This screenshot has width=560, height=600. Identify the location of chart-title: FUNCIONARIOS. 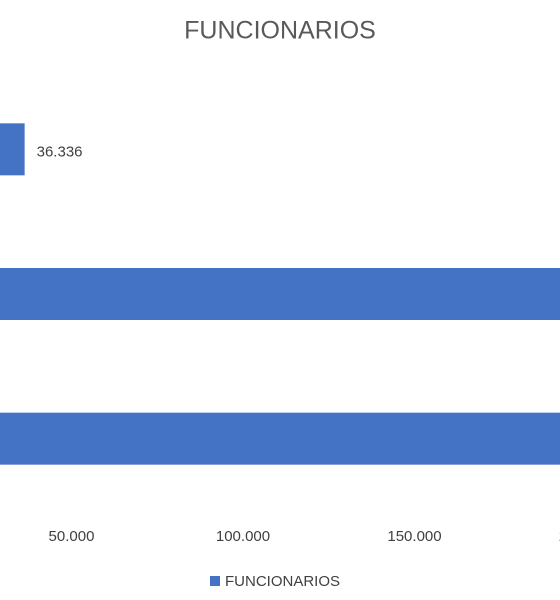
(280, 31).